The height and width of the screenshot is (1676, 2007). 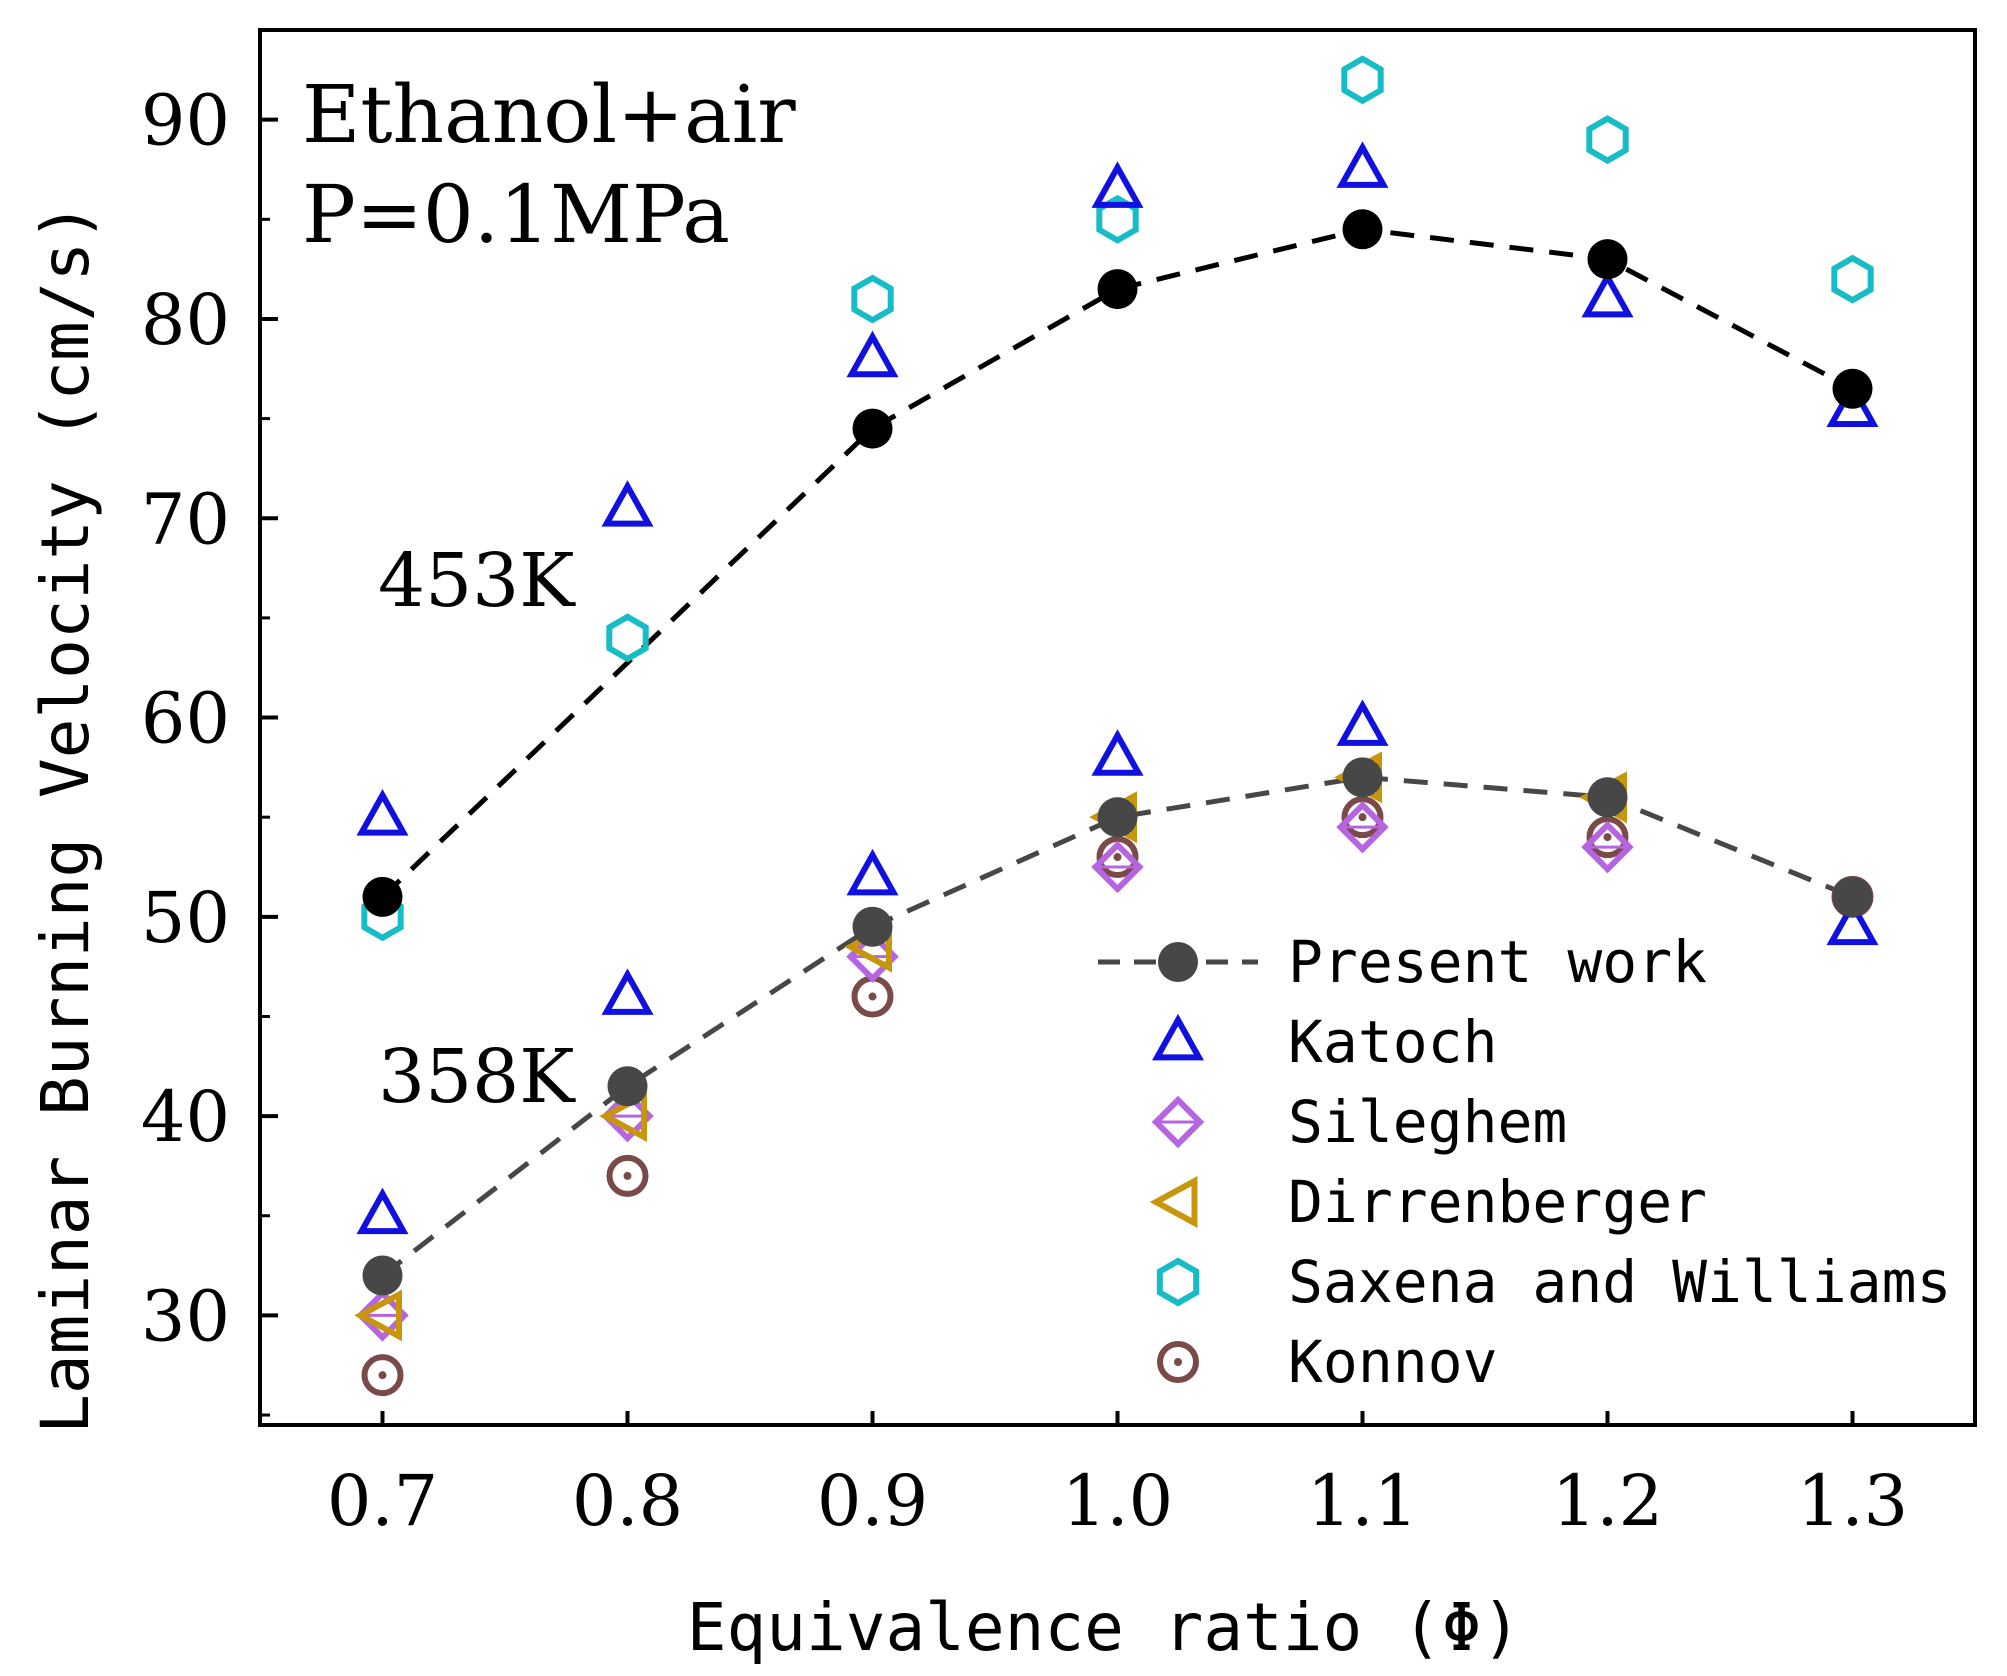 I want to click on x-axis-title: Equivalence ratio (Φ), so click(x=1104, y=1627).